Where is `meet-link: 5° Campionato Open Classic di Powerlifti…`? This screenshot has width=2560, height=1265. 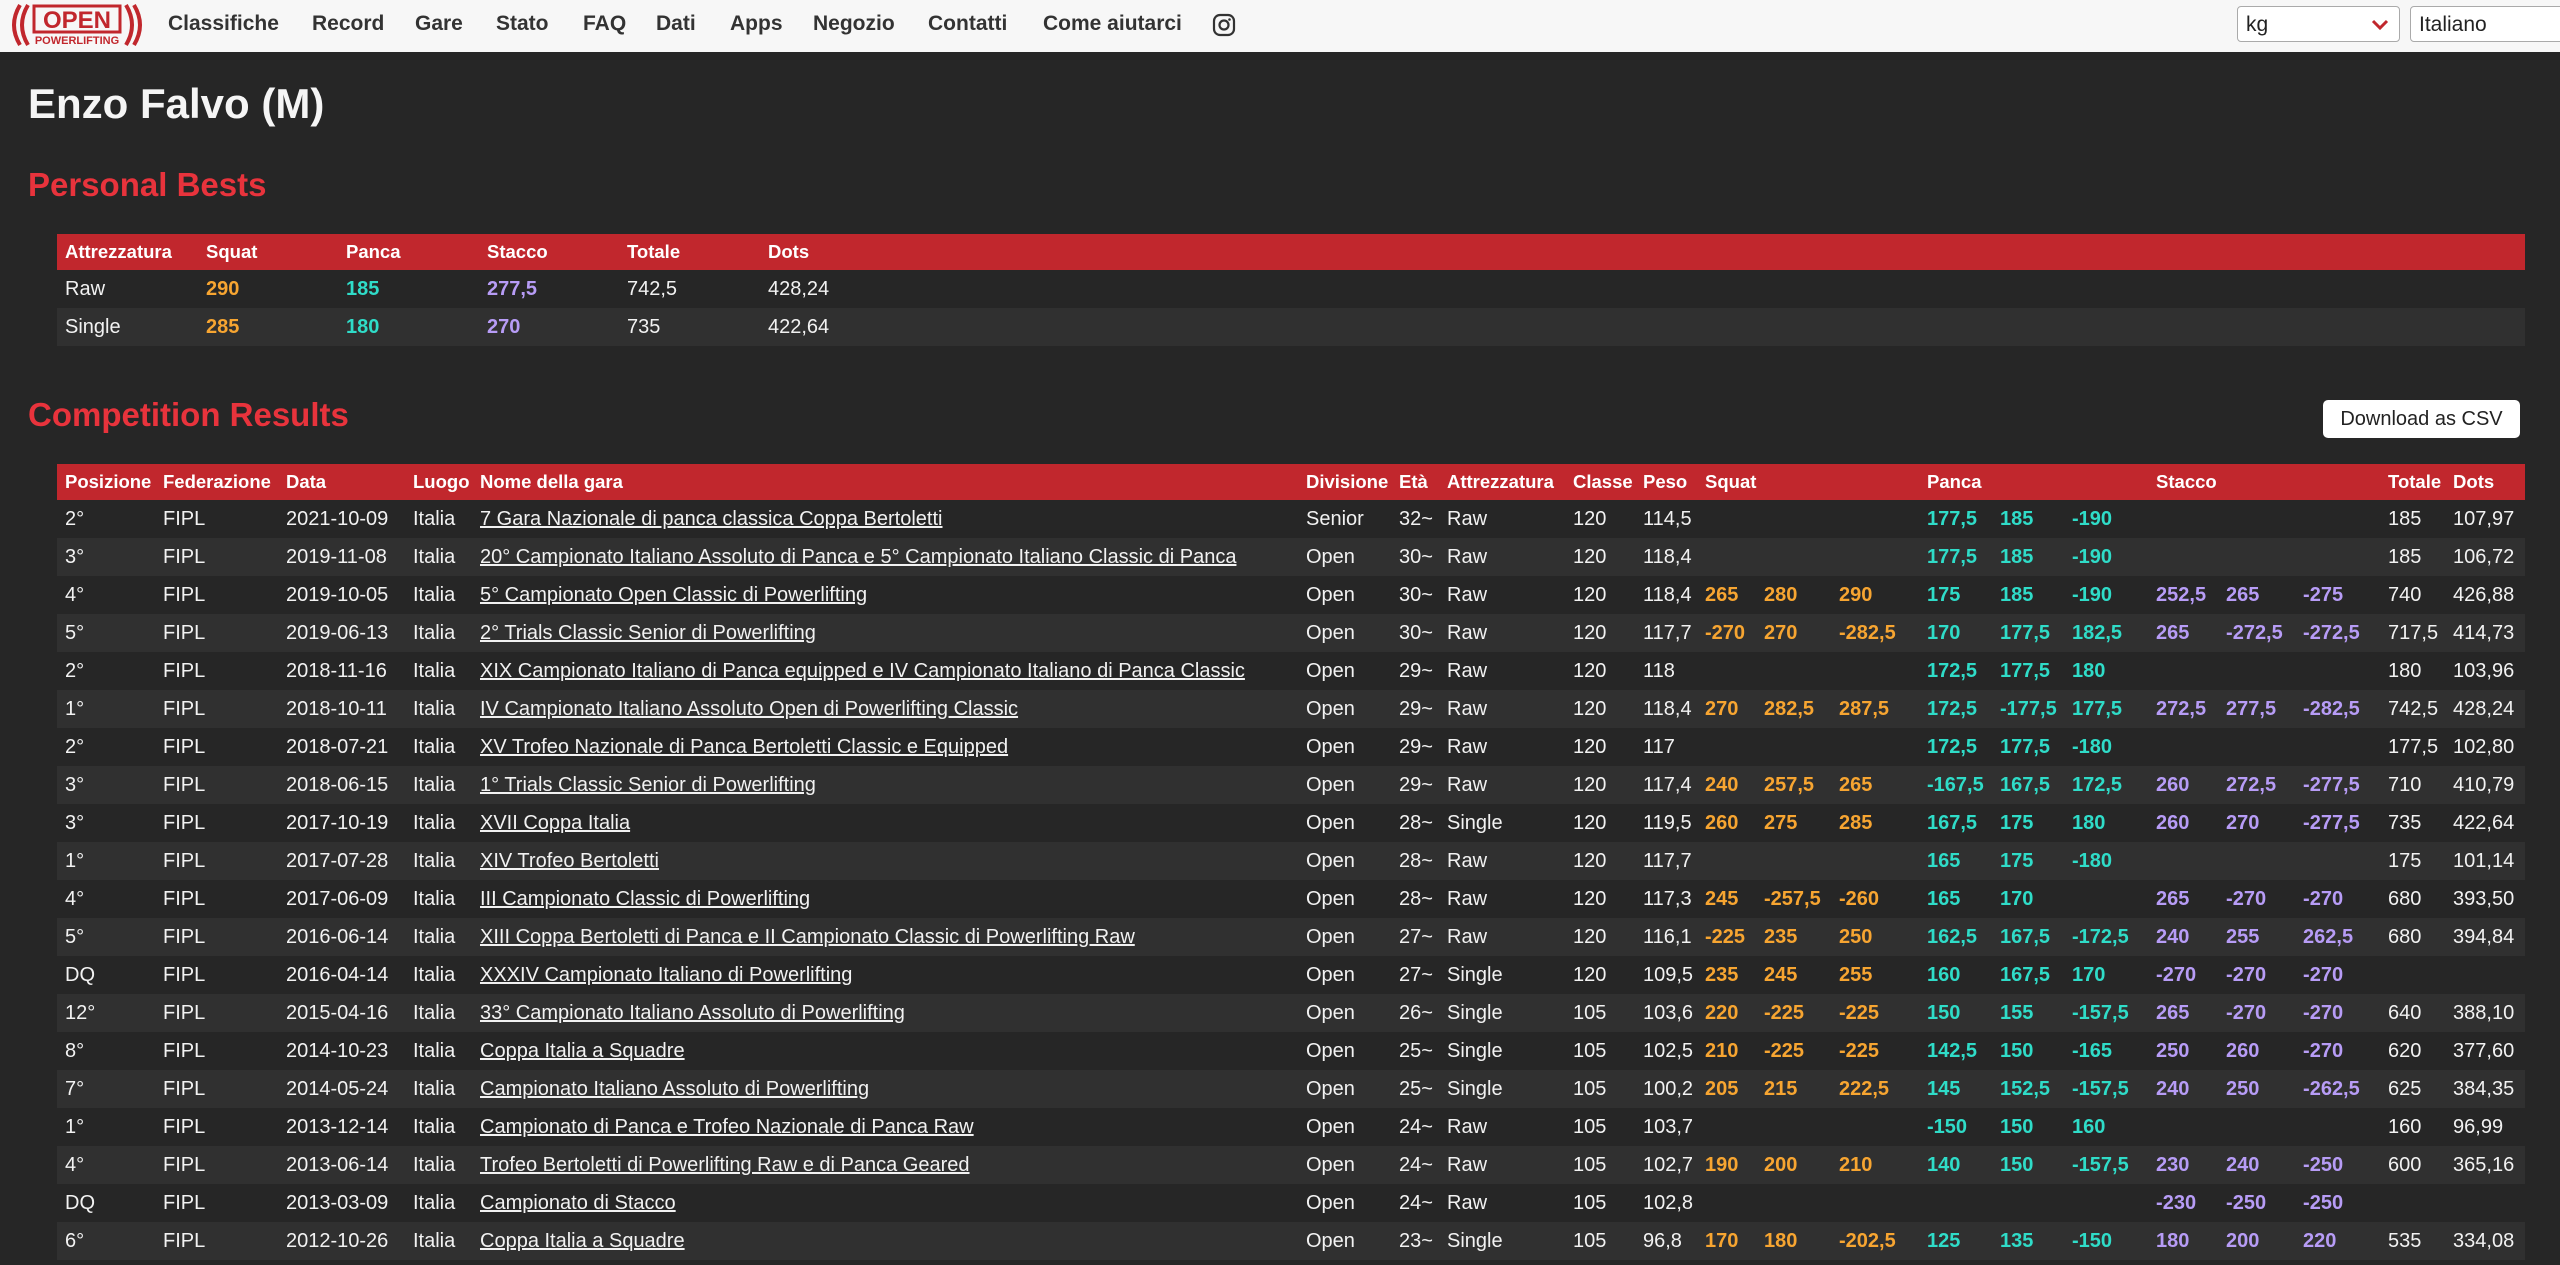 meet-link: 5° Campionato Open Classic di Powerlifti… is located at coordinates (673, 595).